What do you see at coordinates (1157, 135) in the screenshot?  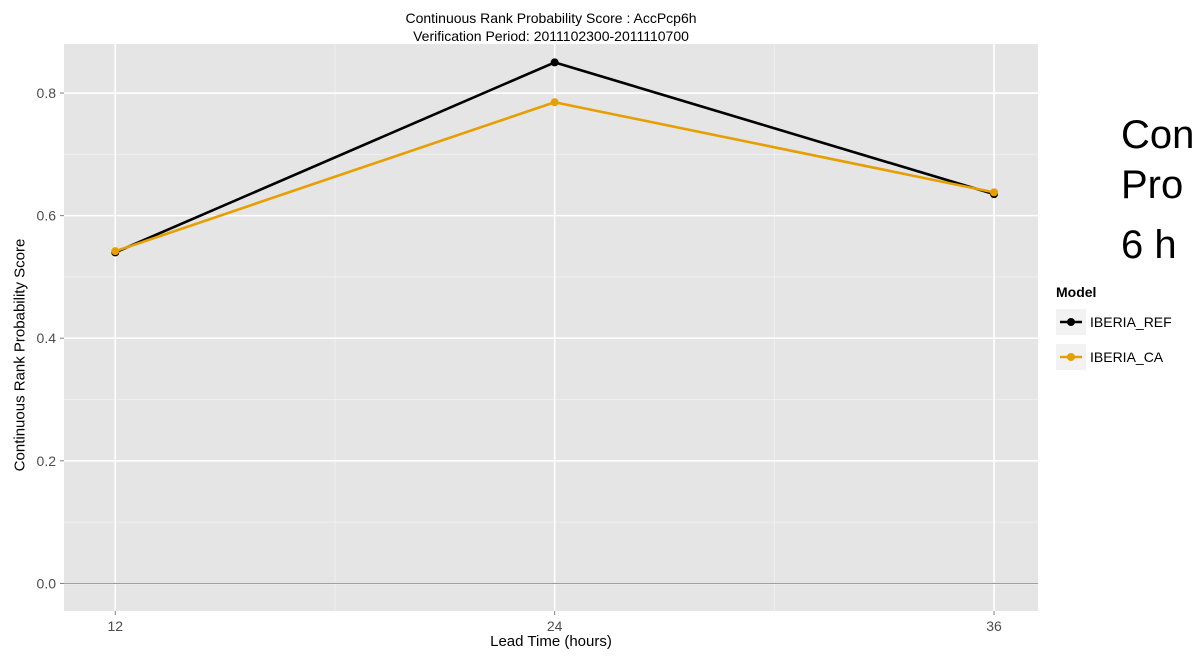 I see `side-text-line-1: Con` at bounding box center [1157, 135].